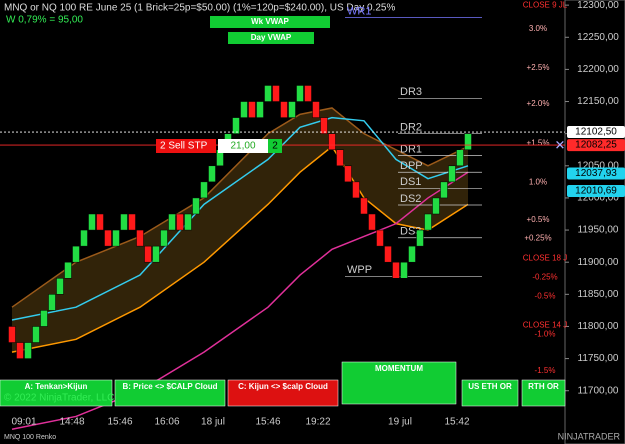 This screenshot has width=625, height=444. Describe the element at coordinates (598, 262) in the screenshot. I see `y-tick-label: 11900,00` at that location.